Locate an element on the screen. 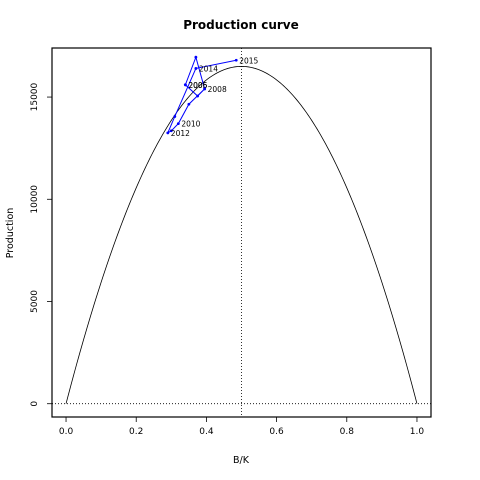 Image resolution: width=480 pixels, height=480 pixels. y-tick-label: 5000 is located at coordinates (35, 301).